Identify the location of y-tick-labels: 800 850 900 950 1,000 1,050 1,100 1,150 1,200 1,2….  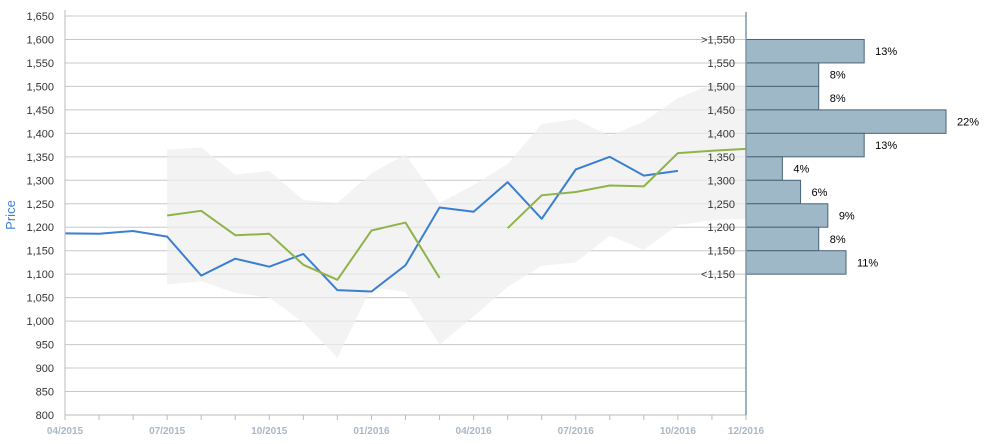
(40, 216).